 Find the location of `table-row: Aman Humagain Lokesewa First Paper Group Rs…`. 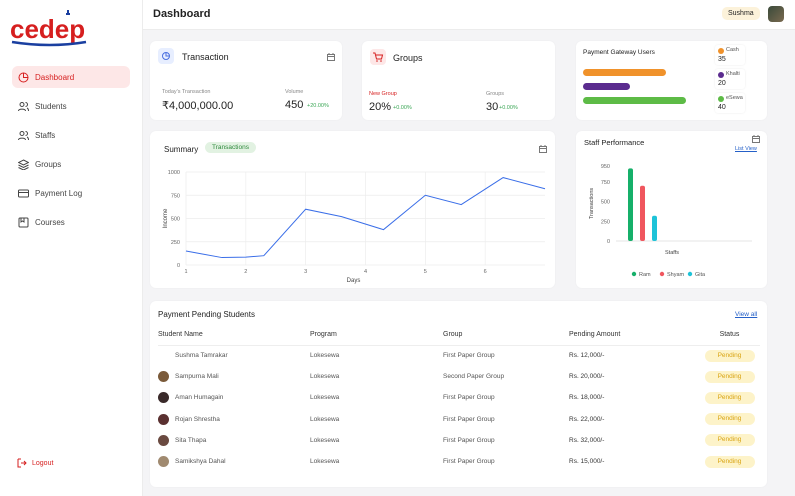

table-row: Aman Humagain Lokesewa First Paper Group Rs… is located at coordinates (459, 397).